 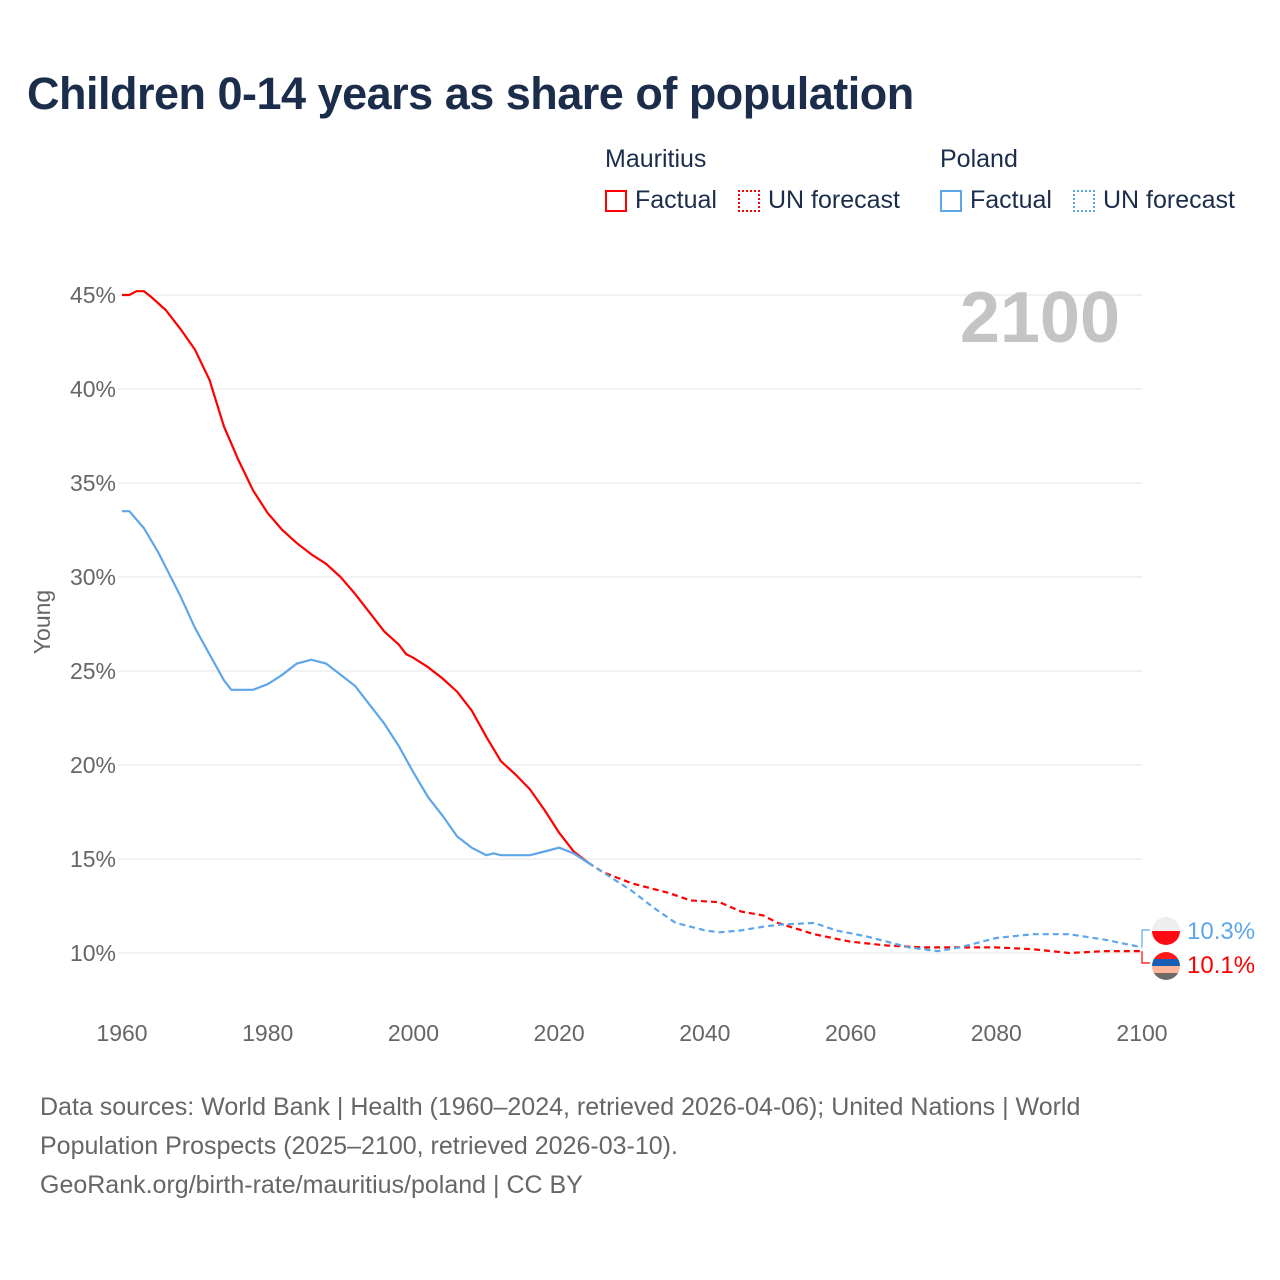 What do you see at coordinates (1141, 1033) in the screenshot?
I see `x-tick-label: 2100` at bounding box center [1141, 1033].